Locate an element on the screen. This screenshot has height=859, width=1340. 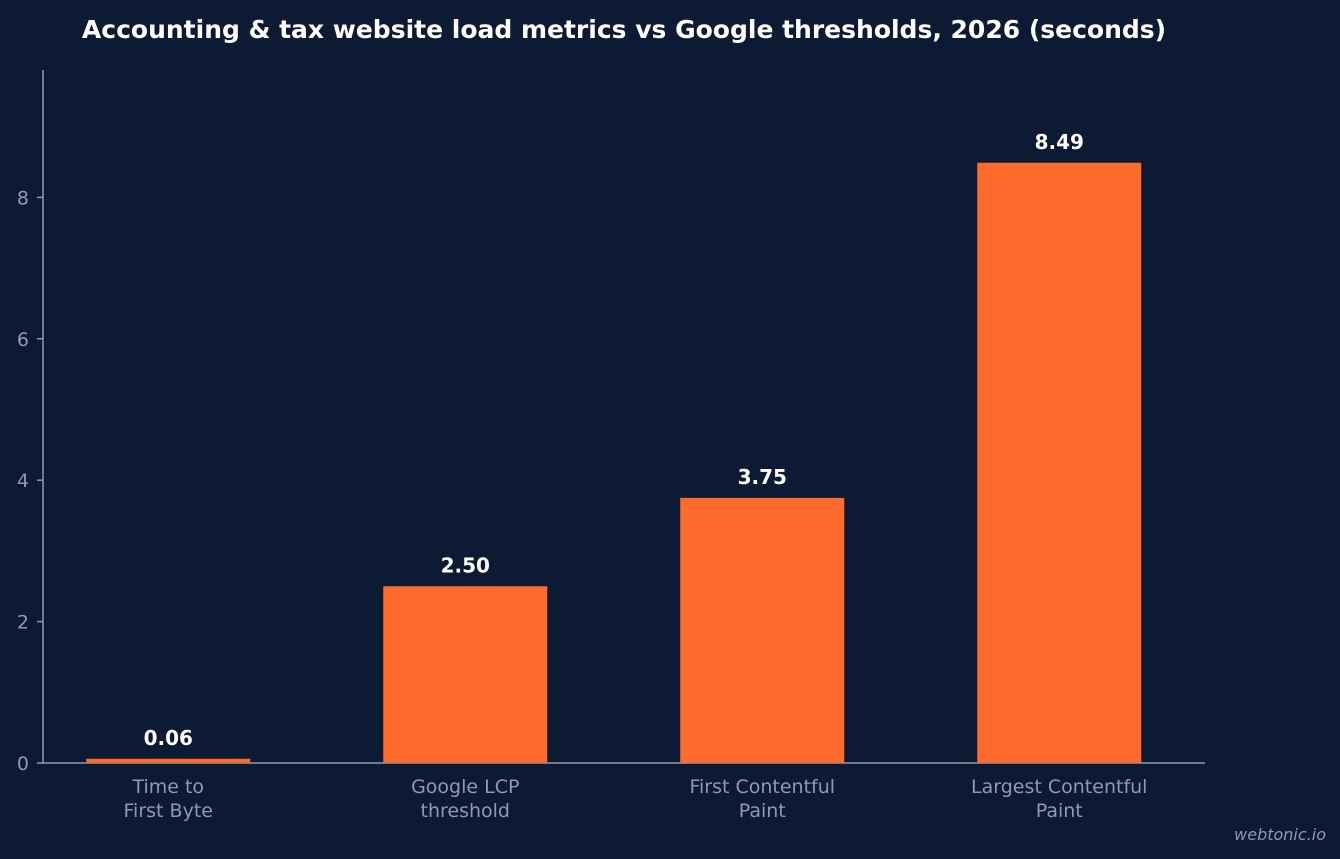
watermark: webtonic.io is located at coordinates (1280, 834).